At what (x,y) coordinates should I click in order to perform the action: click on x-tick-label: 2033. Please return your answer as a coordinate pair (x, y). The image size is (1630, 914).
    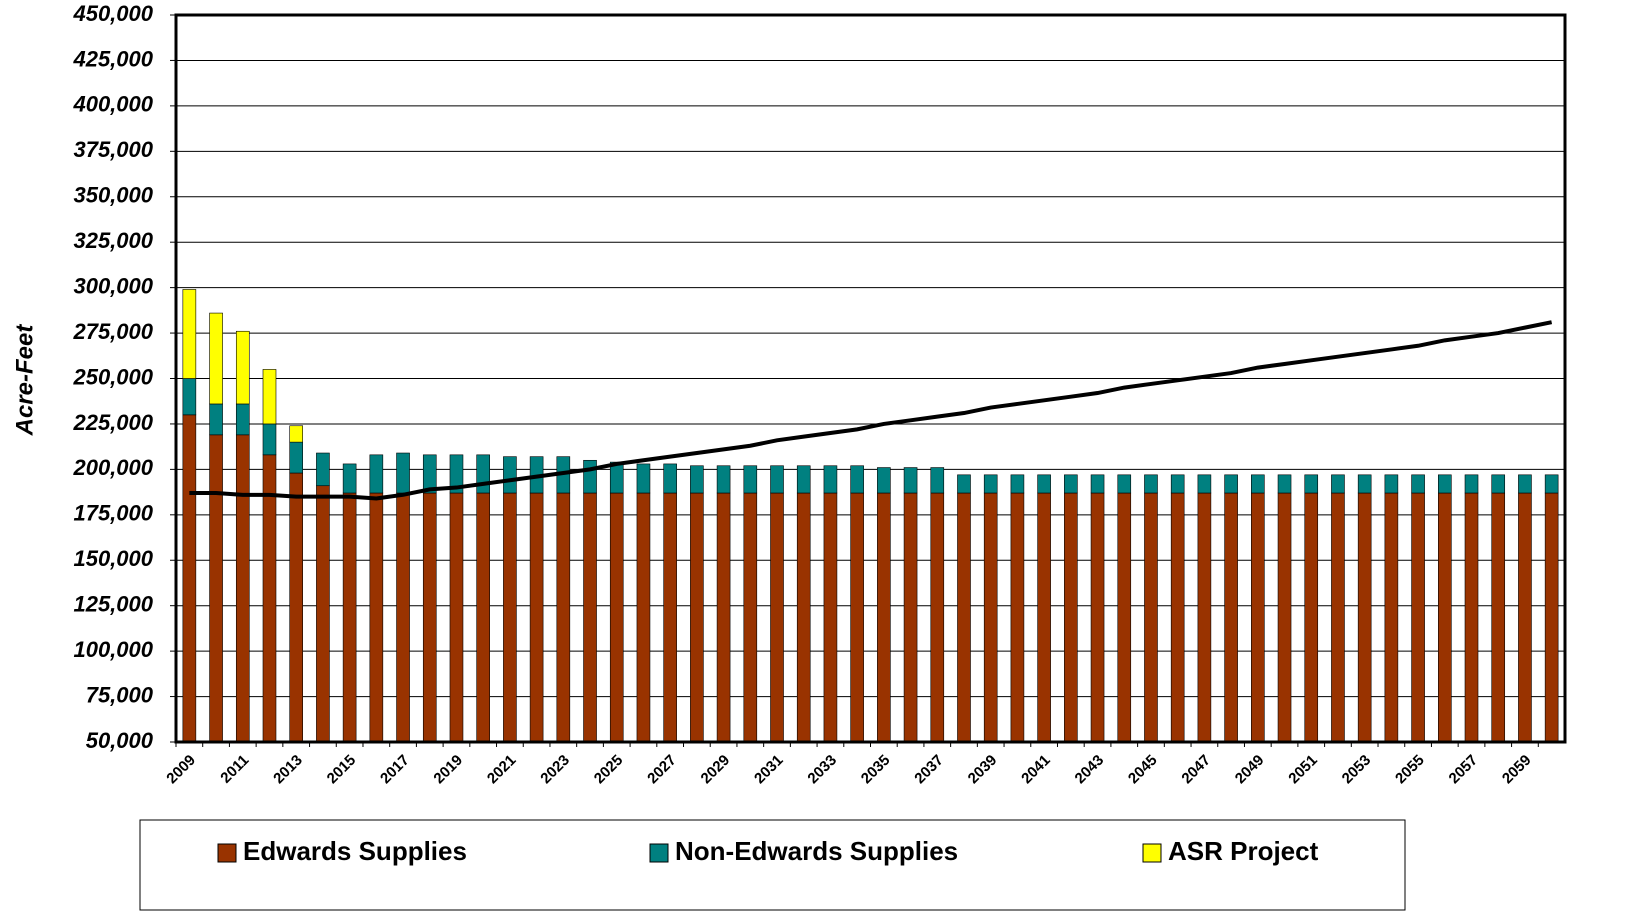
    Looking at the image, I should click on (822, 770).